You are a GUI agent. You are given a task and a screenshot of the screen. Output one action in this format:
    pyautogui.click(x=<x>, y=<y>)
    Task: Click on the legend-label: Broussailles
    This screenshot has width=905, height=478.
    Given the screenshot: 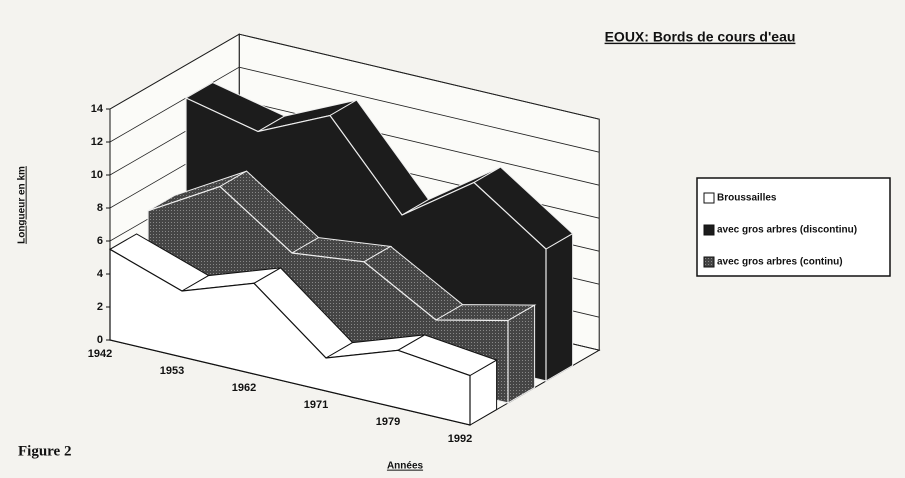 What is the action you would take?
    pyautogui.click(x=747, y=198)
    